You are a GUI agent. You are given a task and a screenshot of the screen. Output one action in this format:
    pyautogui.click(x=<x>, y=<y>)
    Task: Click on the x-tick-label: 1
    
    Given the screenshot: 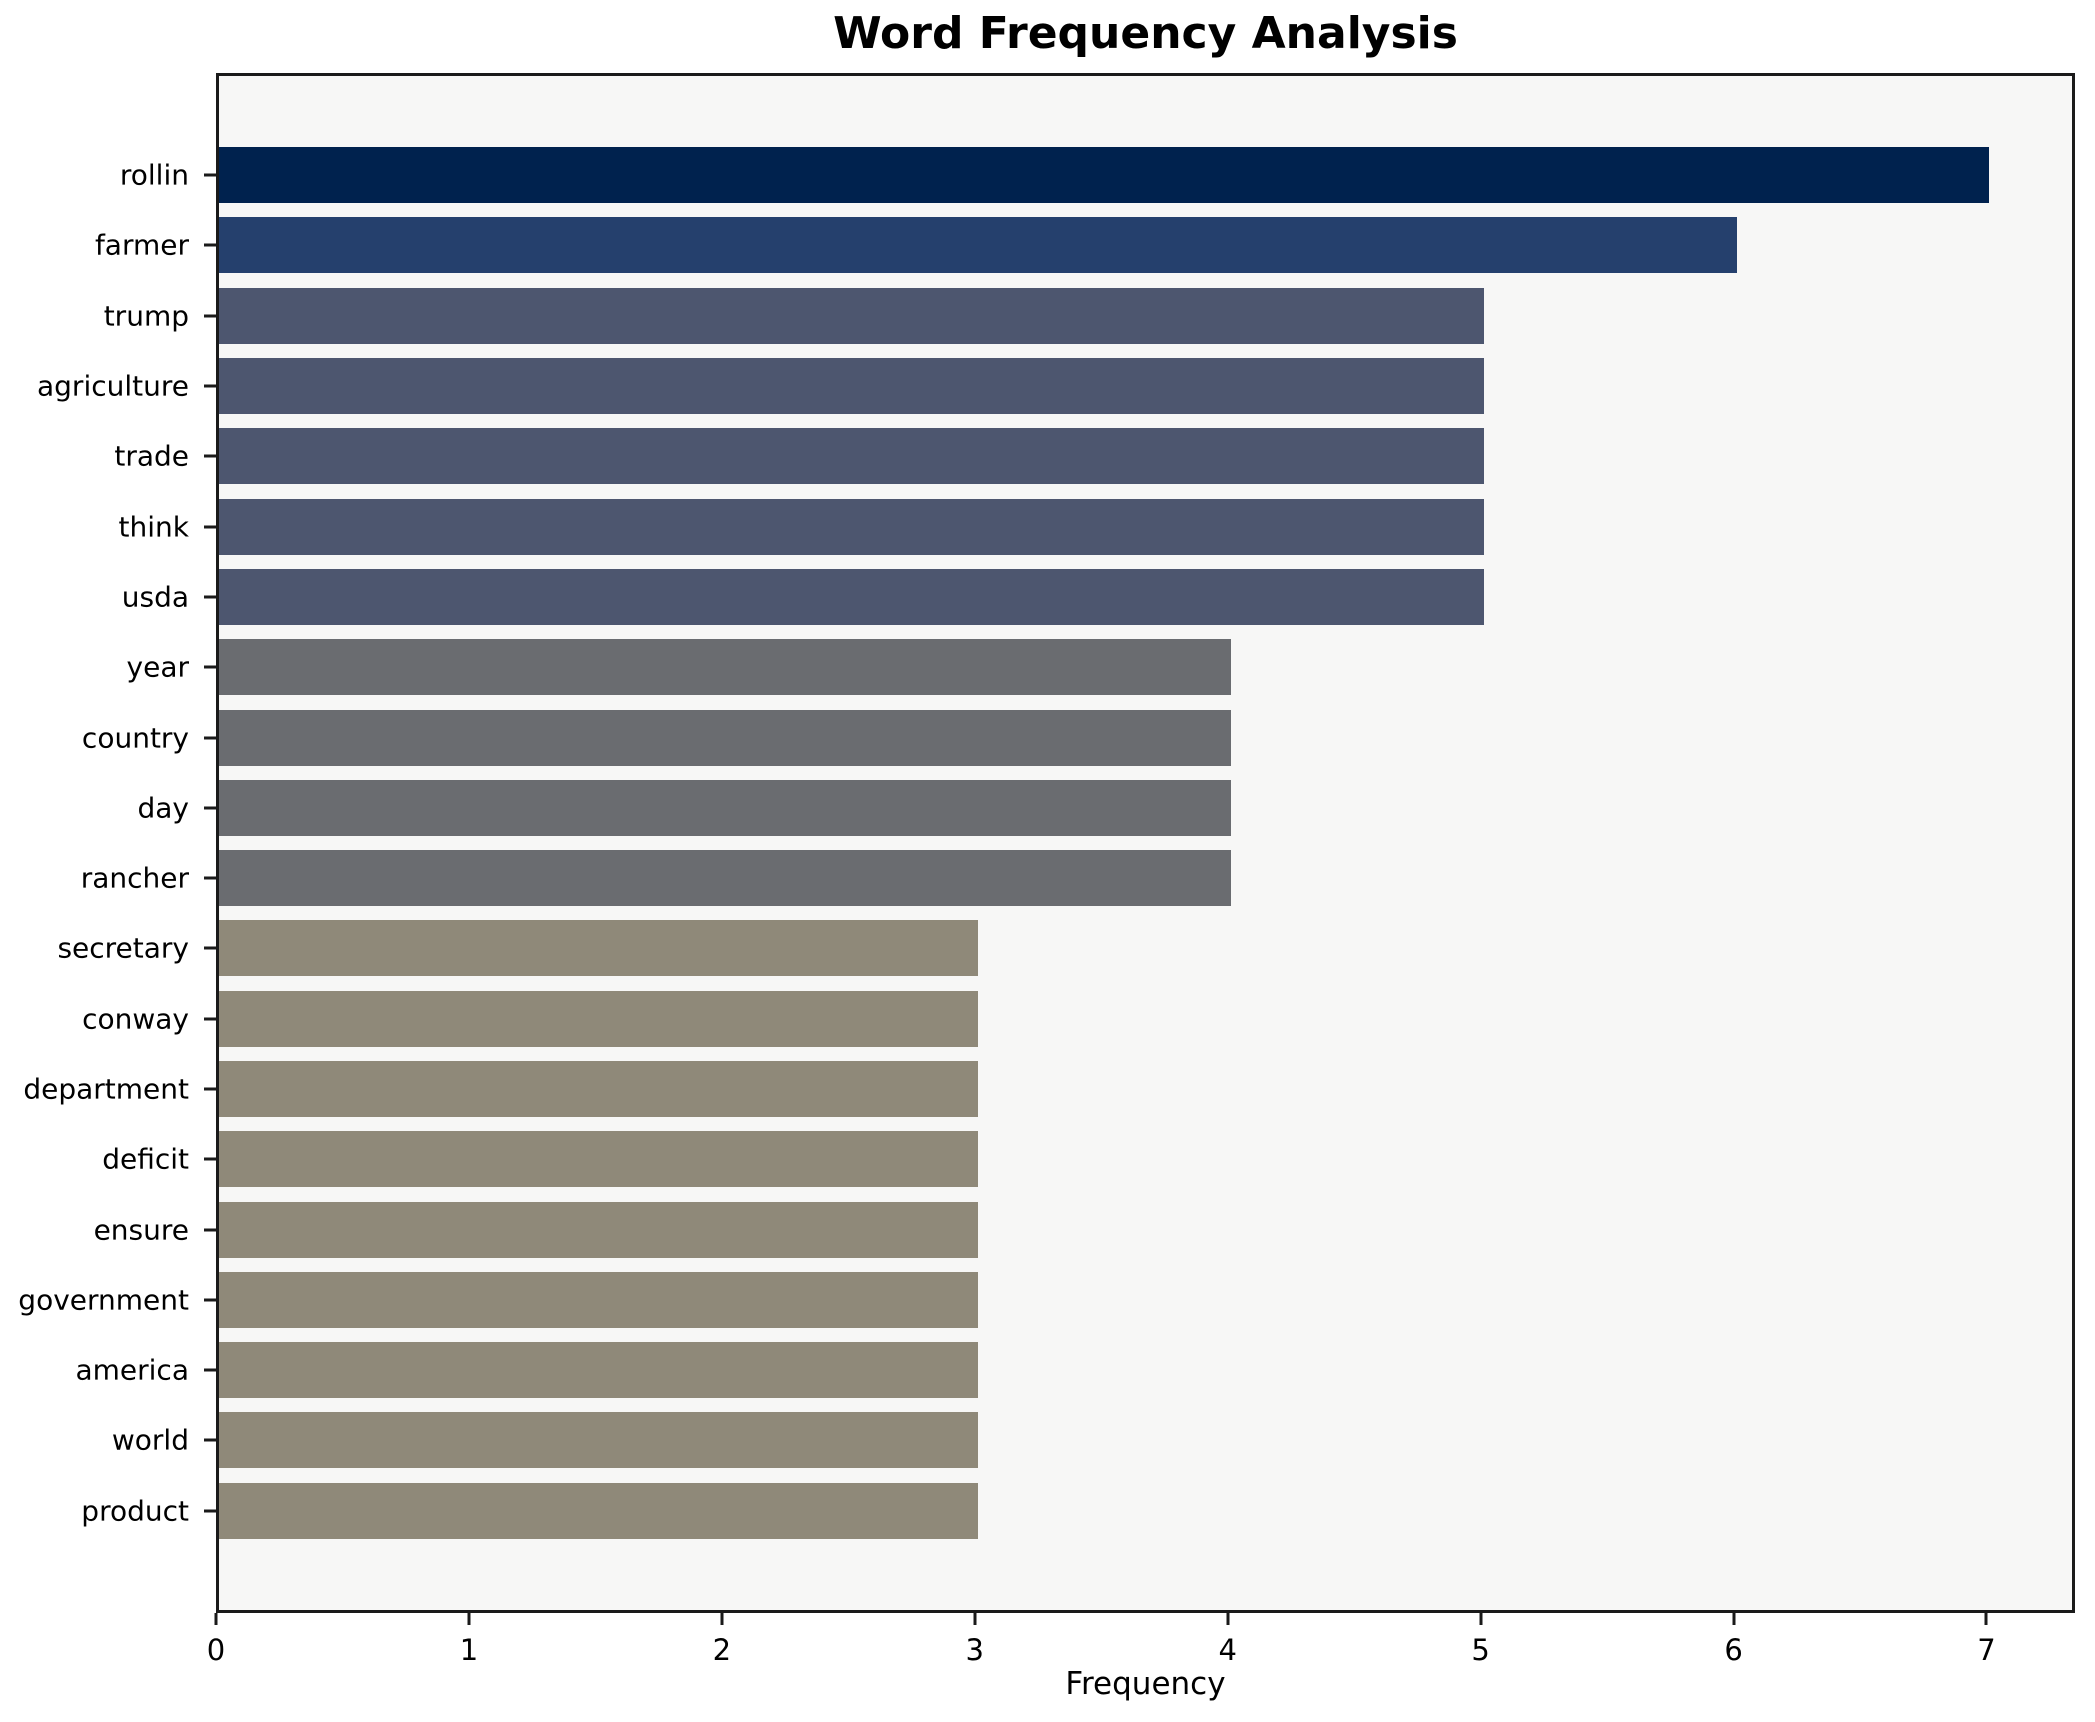 What is the action you would take?
    pyautogui.click(x=469, y=1650)
    